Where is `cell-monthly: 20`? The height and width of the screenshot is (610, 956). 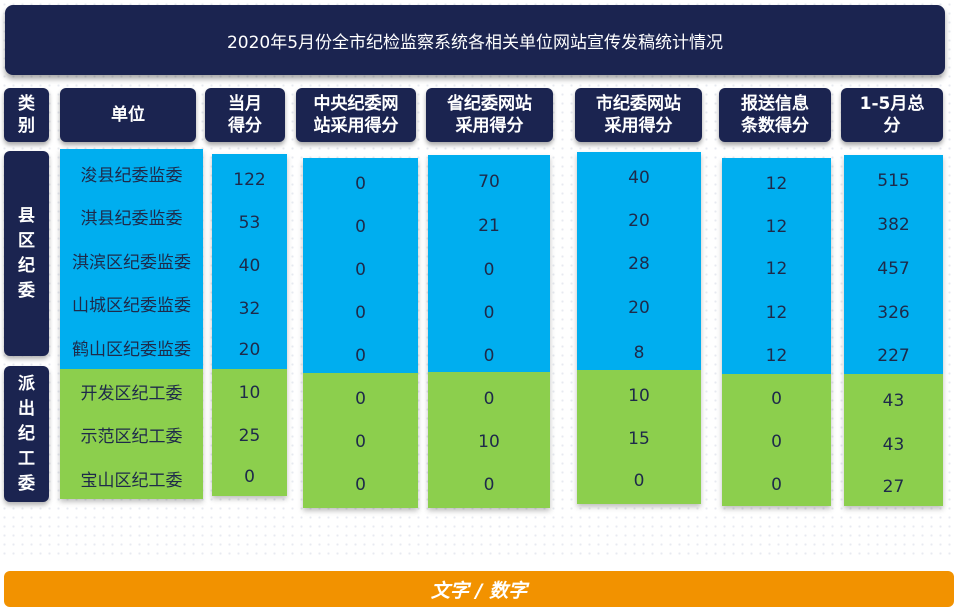 cell-monthly: 20 is located at coordinates (249, 350).